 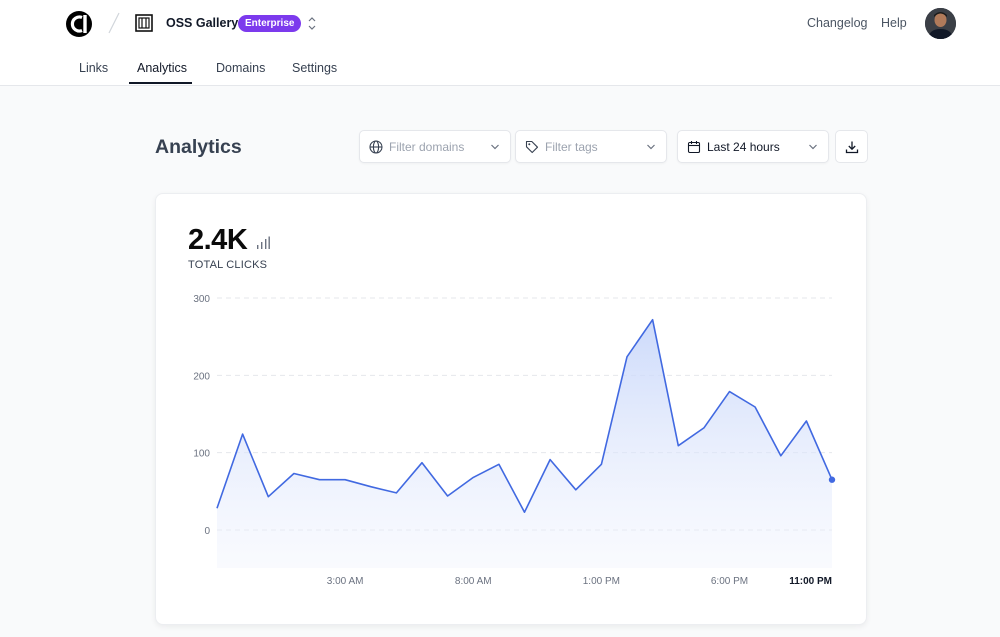 I want to click on date-range-value: Last 24 hours, so click(x=743, y=147).